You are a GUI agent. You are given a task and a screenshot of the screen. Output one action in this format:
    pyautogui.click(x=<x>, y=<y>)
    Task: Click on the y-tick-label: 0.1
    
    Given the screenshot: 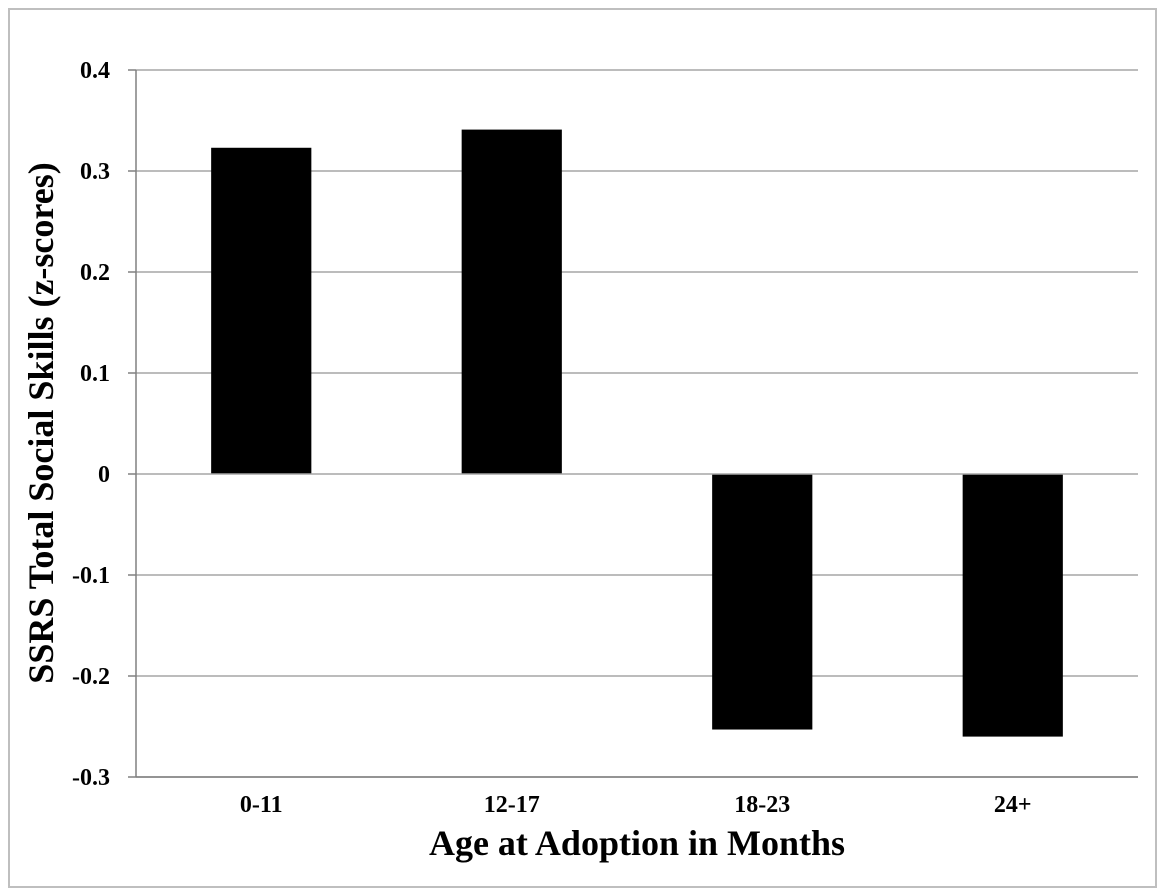 What is the action you would take?
    pyautogui.click(x=95, y=374)
    